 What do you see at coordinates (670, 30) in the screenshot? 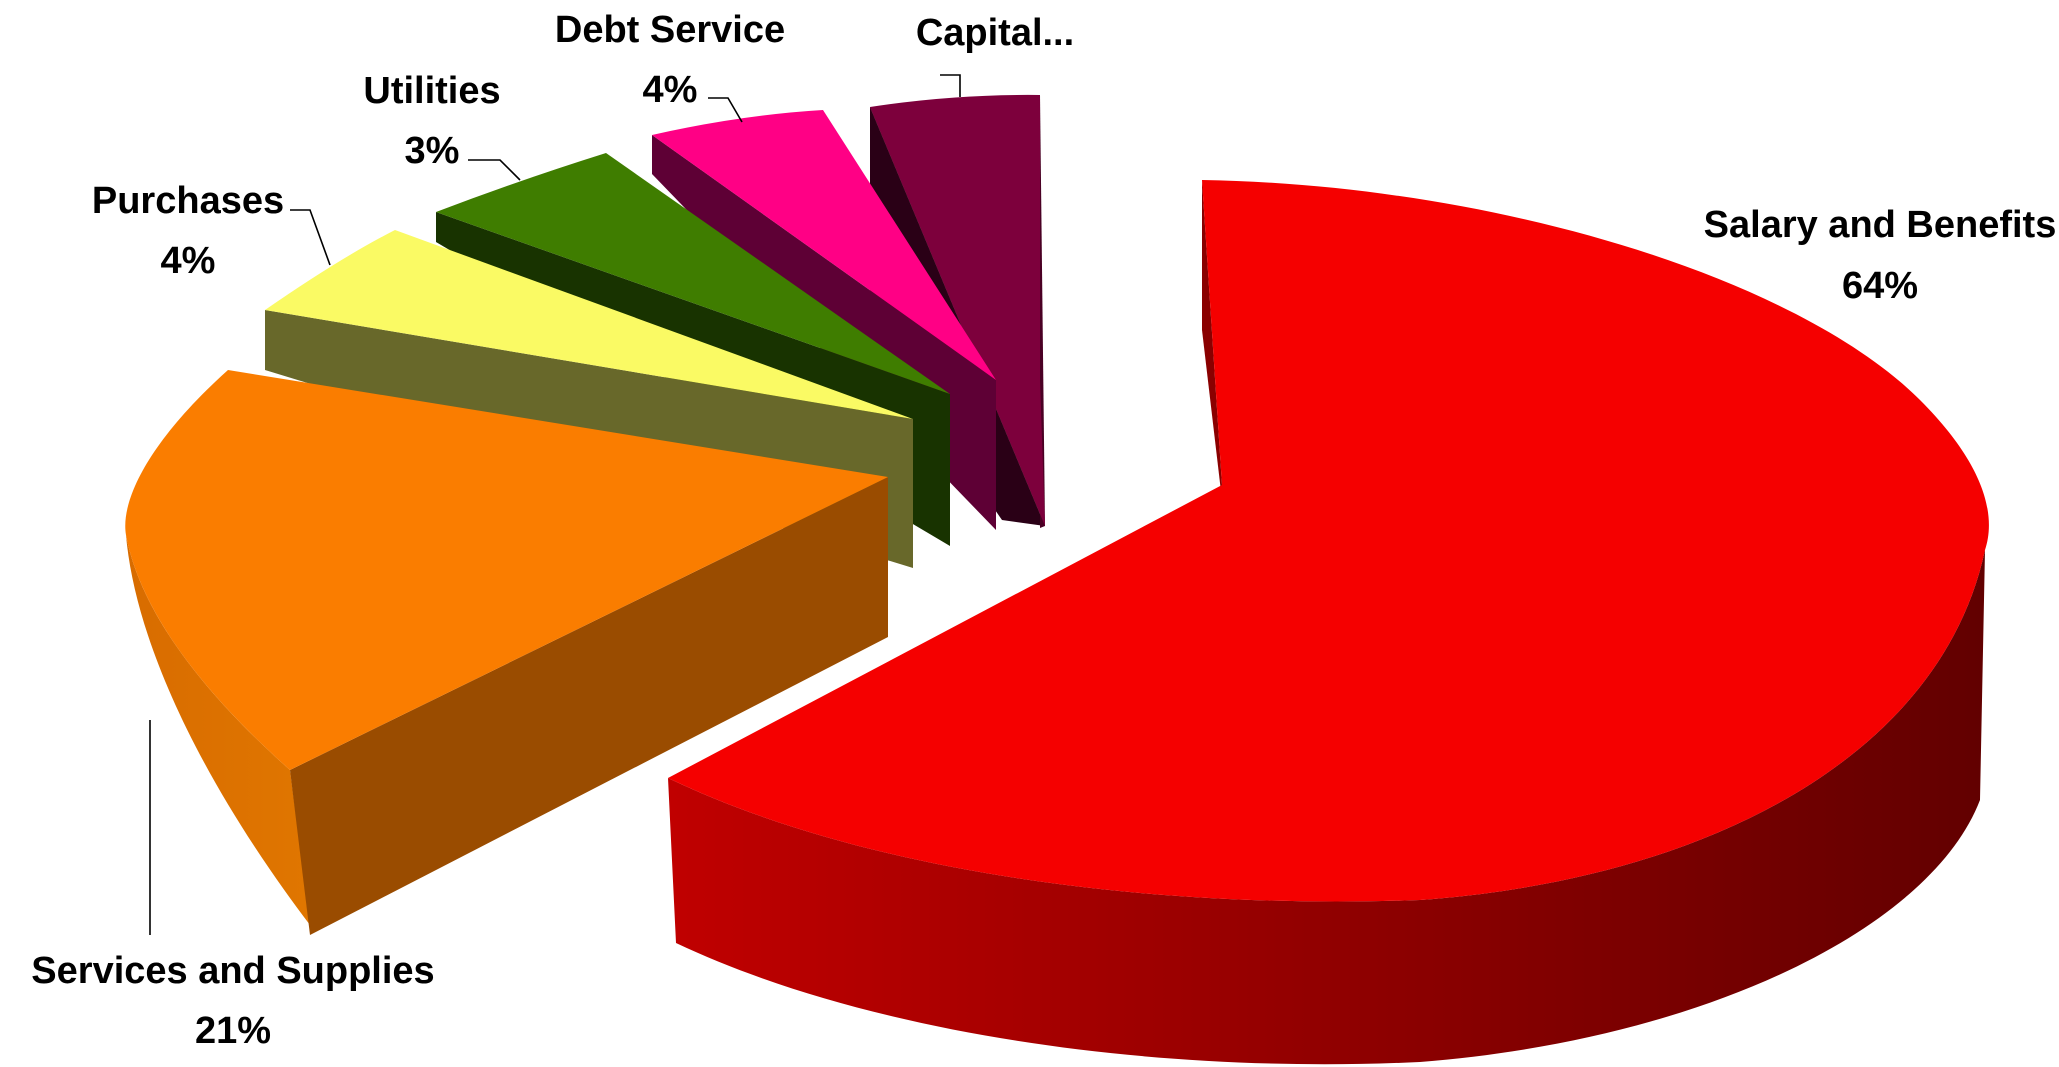
I see `label-debt-service-name: Debt Service` at bounding box center [670, 30].